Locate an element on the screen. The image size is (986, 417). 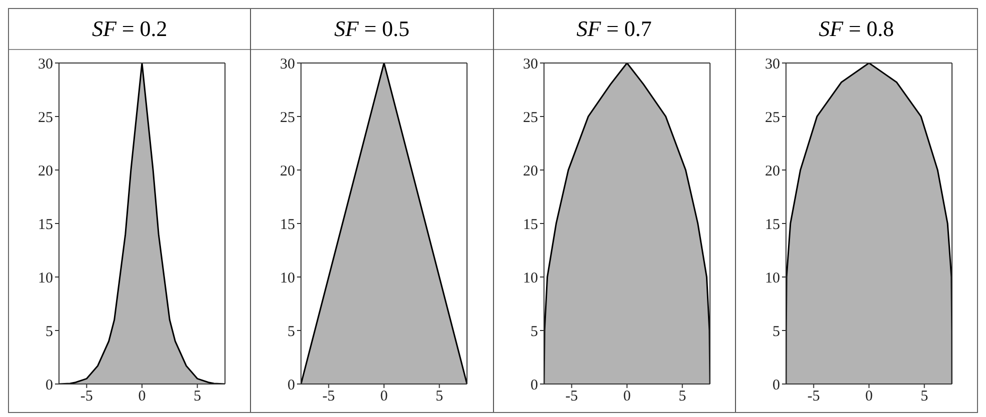
chart-title: SF = 0.5 is located at coordinates (372, 29).